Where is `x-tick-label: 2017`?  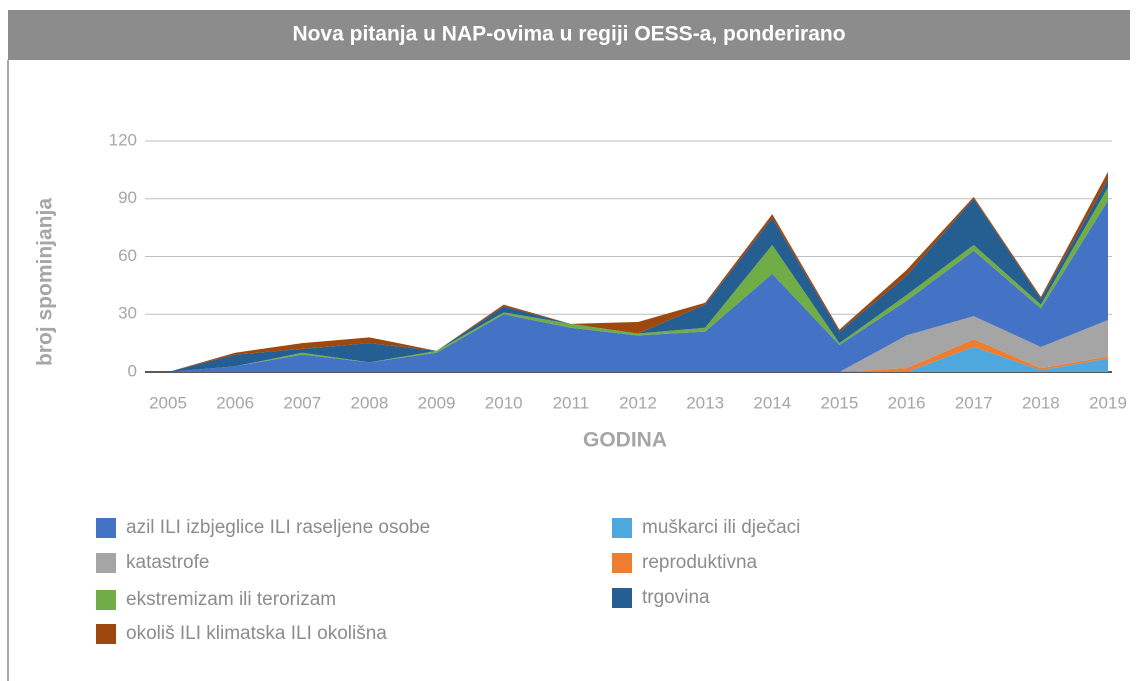
x-tick-label: 2017 is located at coordinates (974, 402).